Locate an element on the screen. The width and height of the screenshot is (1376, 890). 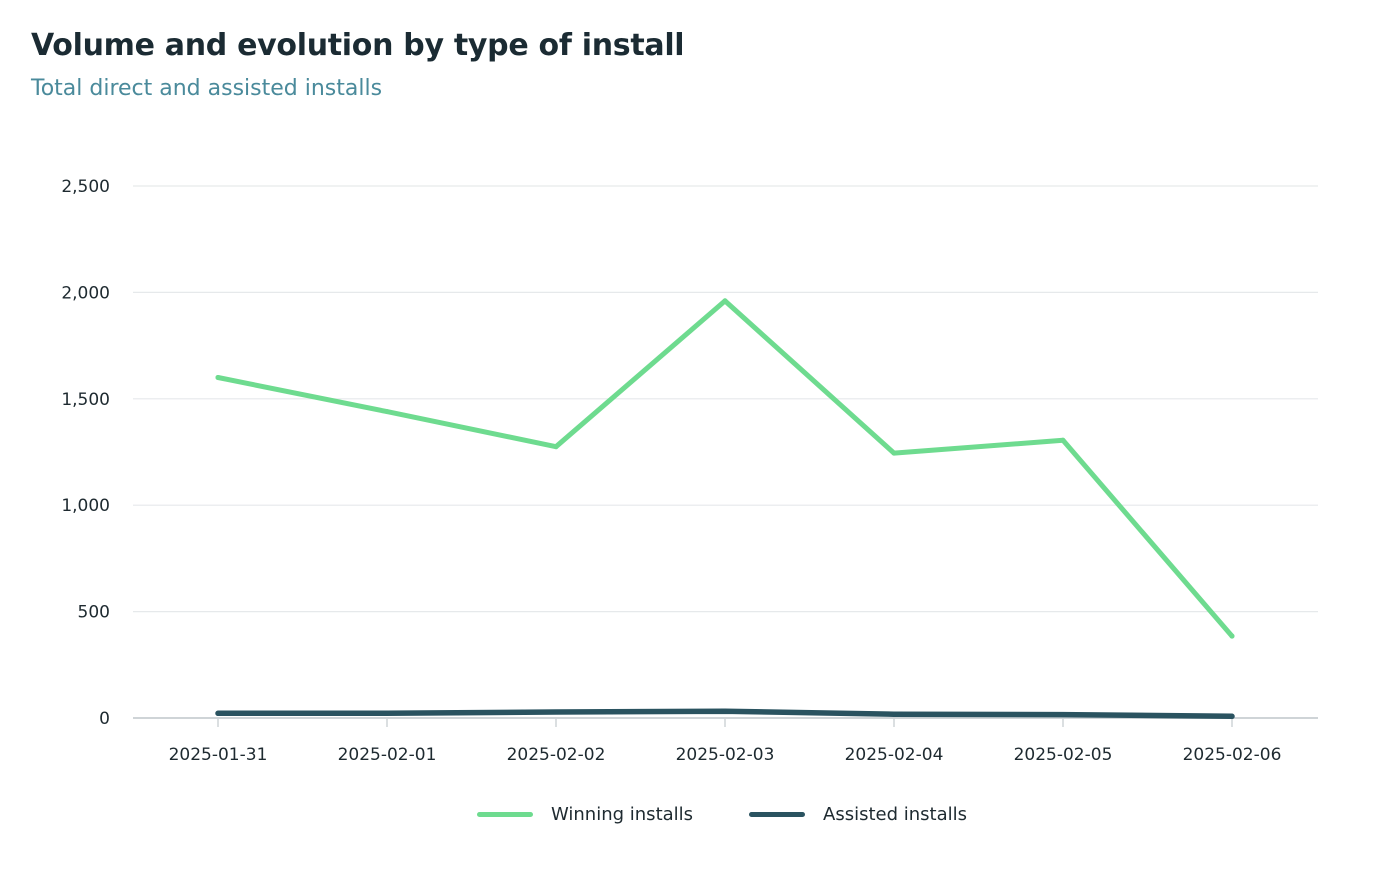
y-axis-ticks: 0 500 1,000 1,500 2,000 2,500 is located at coordinates (85, 453).